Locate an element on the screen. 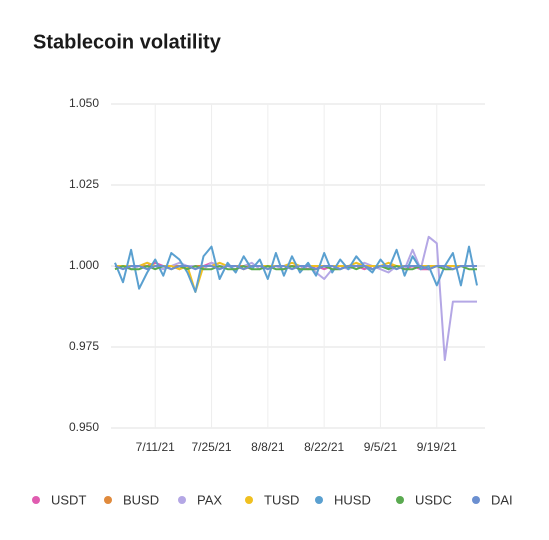 Image resolution: width=549 pixels, height=540 pixels. x-tick-label: 8/8/21 is located at coordinates (268, 447).